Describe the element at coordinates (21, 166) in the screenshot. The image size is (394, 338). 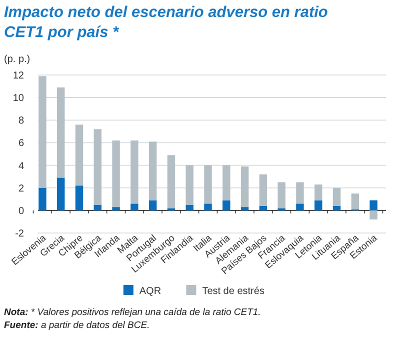
I see `y-tick-label: 4` at that location.